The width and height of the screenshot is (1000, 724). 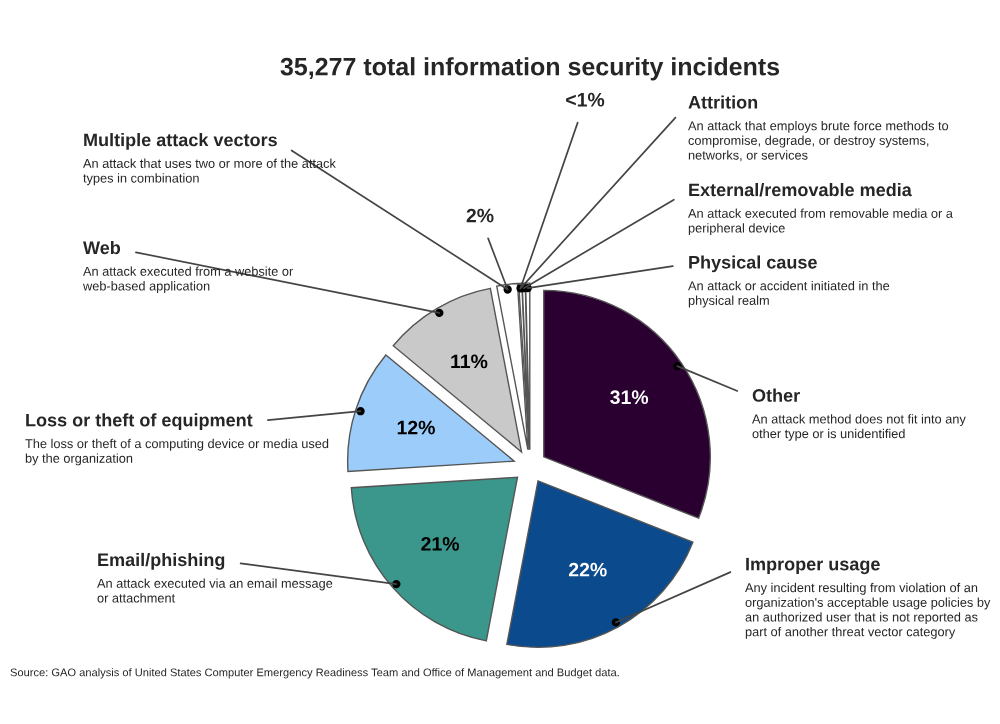 What do you see at coordinates (753, 264) in the screenshot?
I see `slice-label: Physical cause` at bounding box center [753, 264].